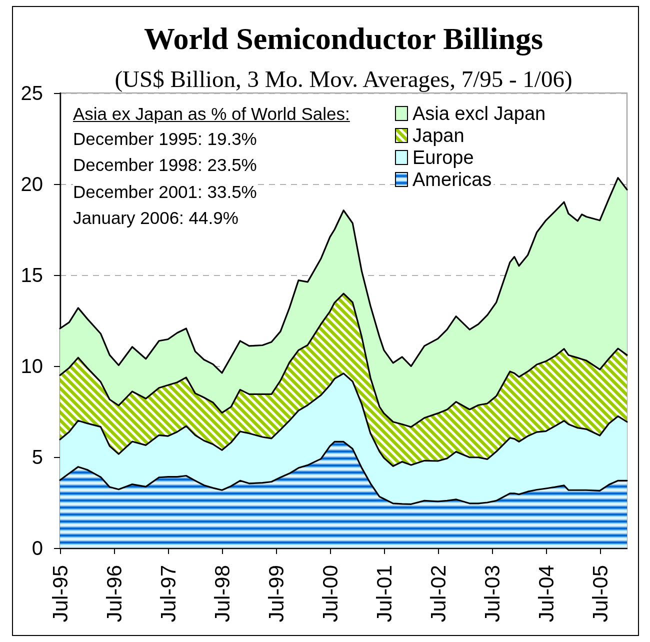  What do you see at coordinates (222, 593) in the screenshot?
I see `x-tick-label: Jul-98` at bounding box center [222, 593].